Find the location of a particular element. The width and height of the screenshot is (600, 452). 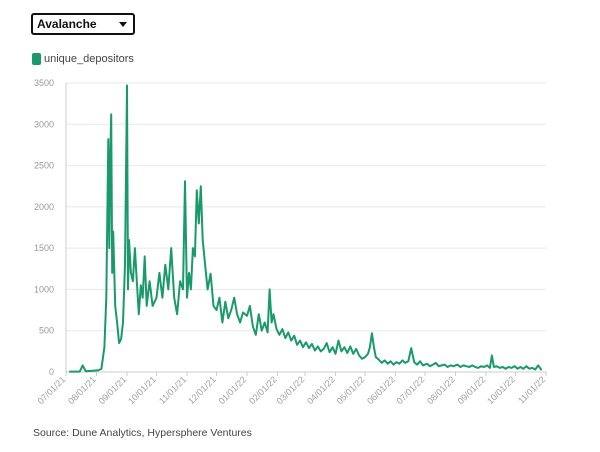

x-tick-label: 11/01/22 is located at coordinates (531, 389).